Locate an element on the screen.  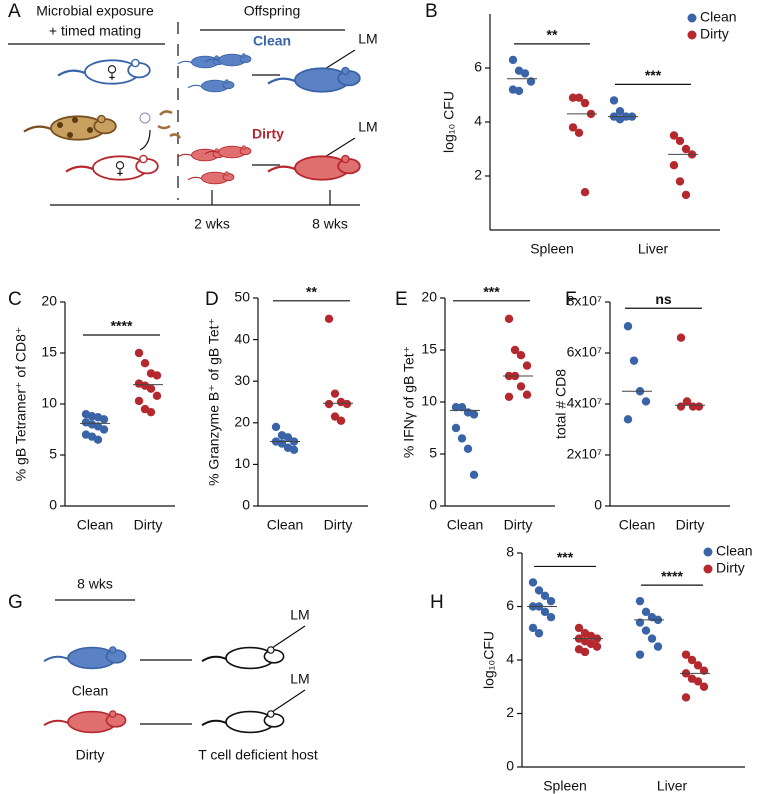
y-tick-label: 6 is located at coordinates (510, 605).